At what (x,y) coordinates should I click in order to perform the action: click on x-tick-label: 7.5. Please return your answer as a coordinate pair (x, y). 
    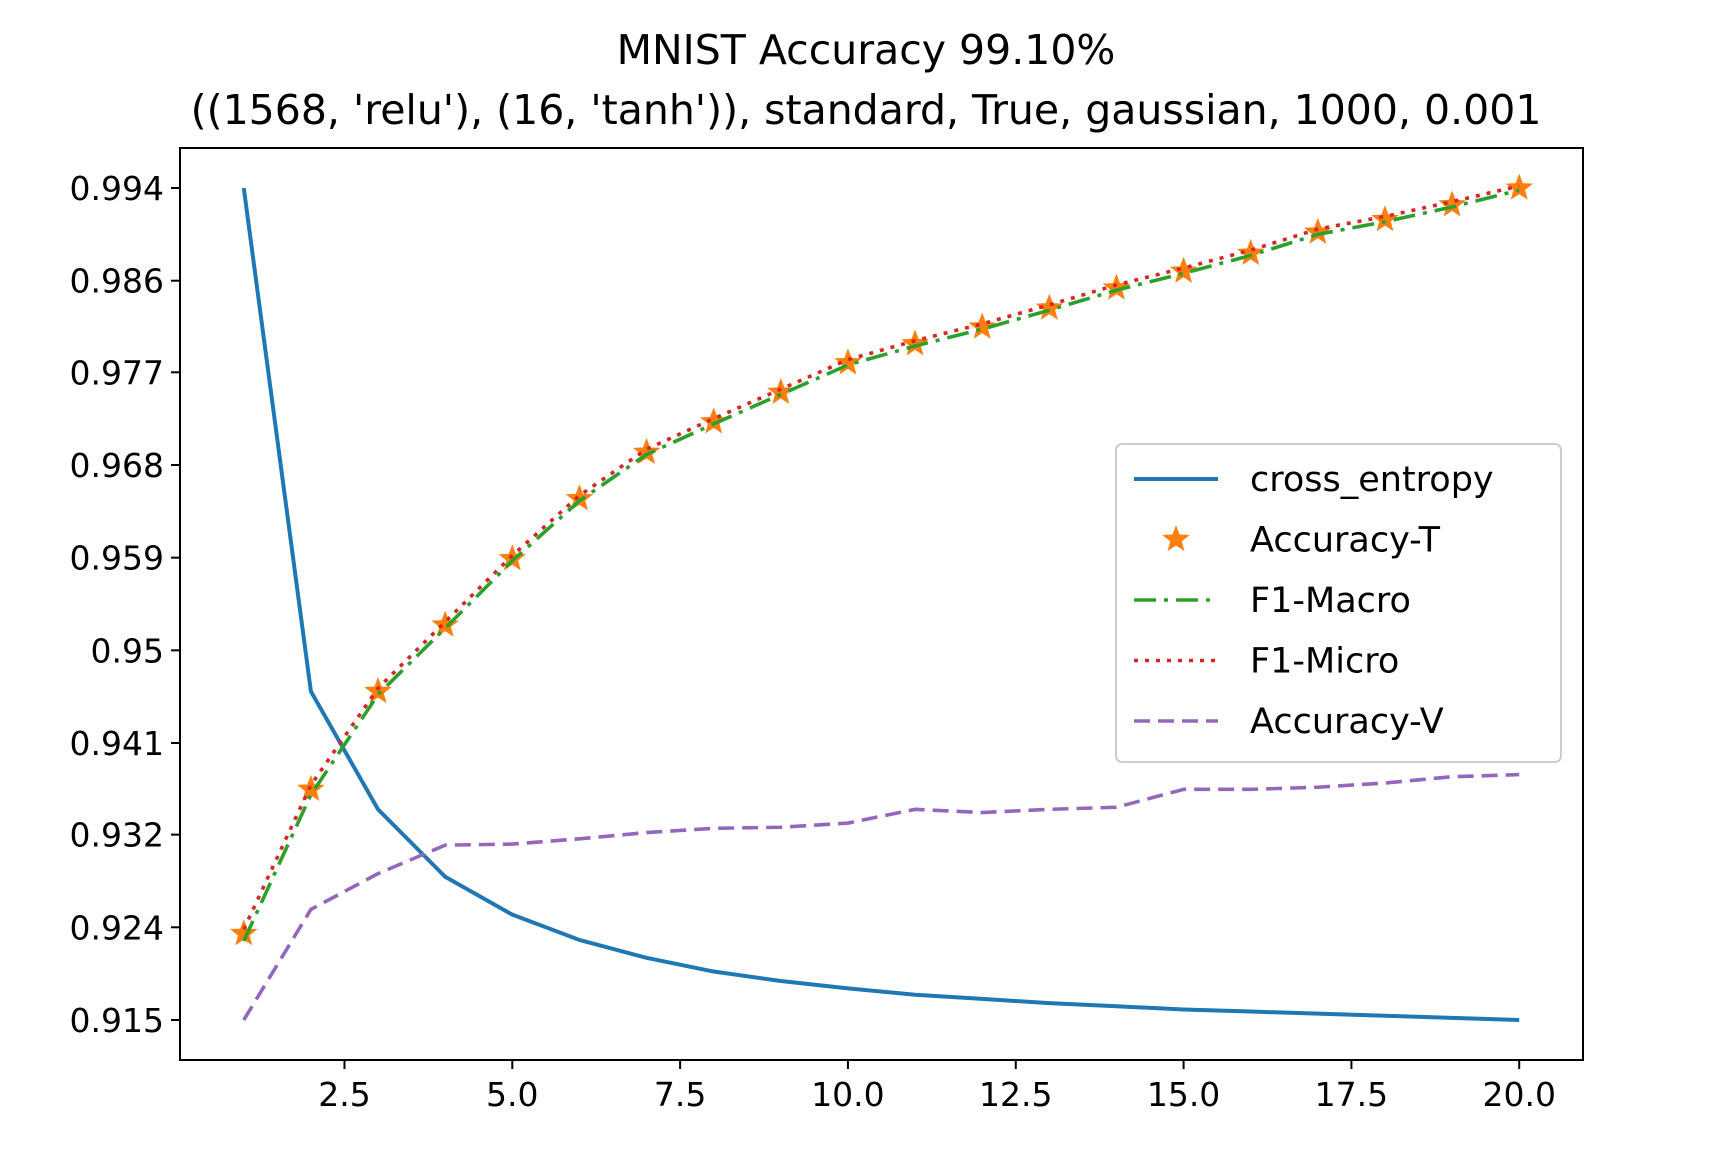
    Looking at the image, I should click on (680, 1094).